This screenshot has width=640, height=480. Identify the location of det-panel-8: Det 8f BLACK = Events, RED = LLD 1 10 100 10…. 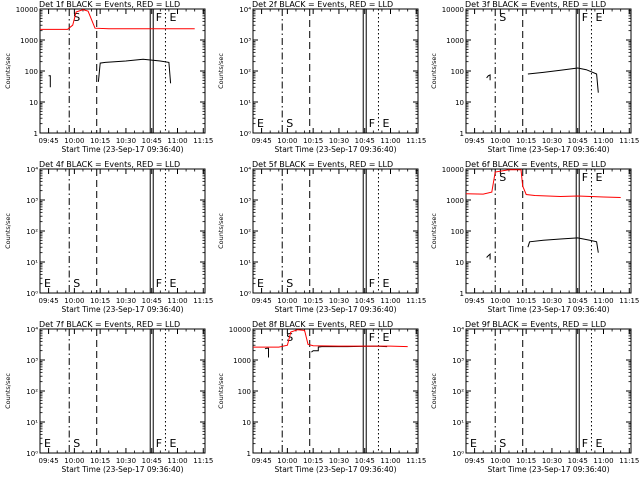
(321, 397).